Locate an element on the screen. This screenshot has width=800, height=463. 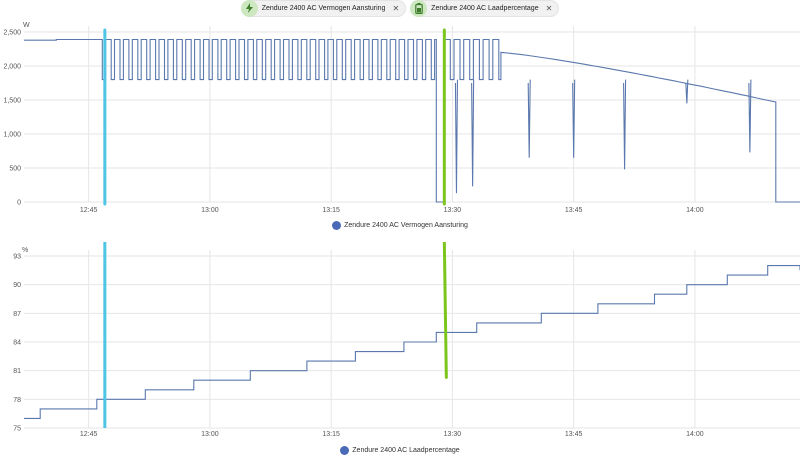
y-tick-label: 81 is located at coordinates (17, 371).